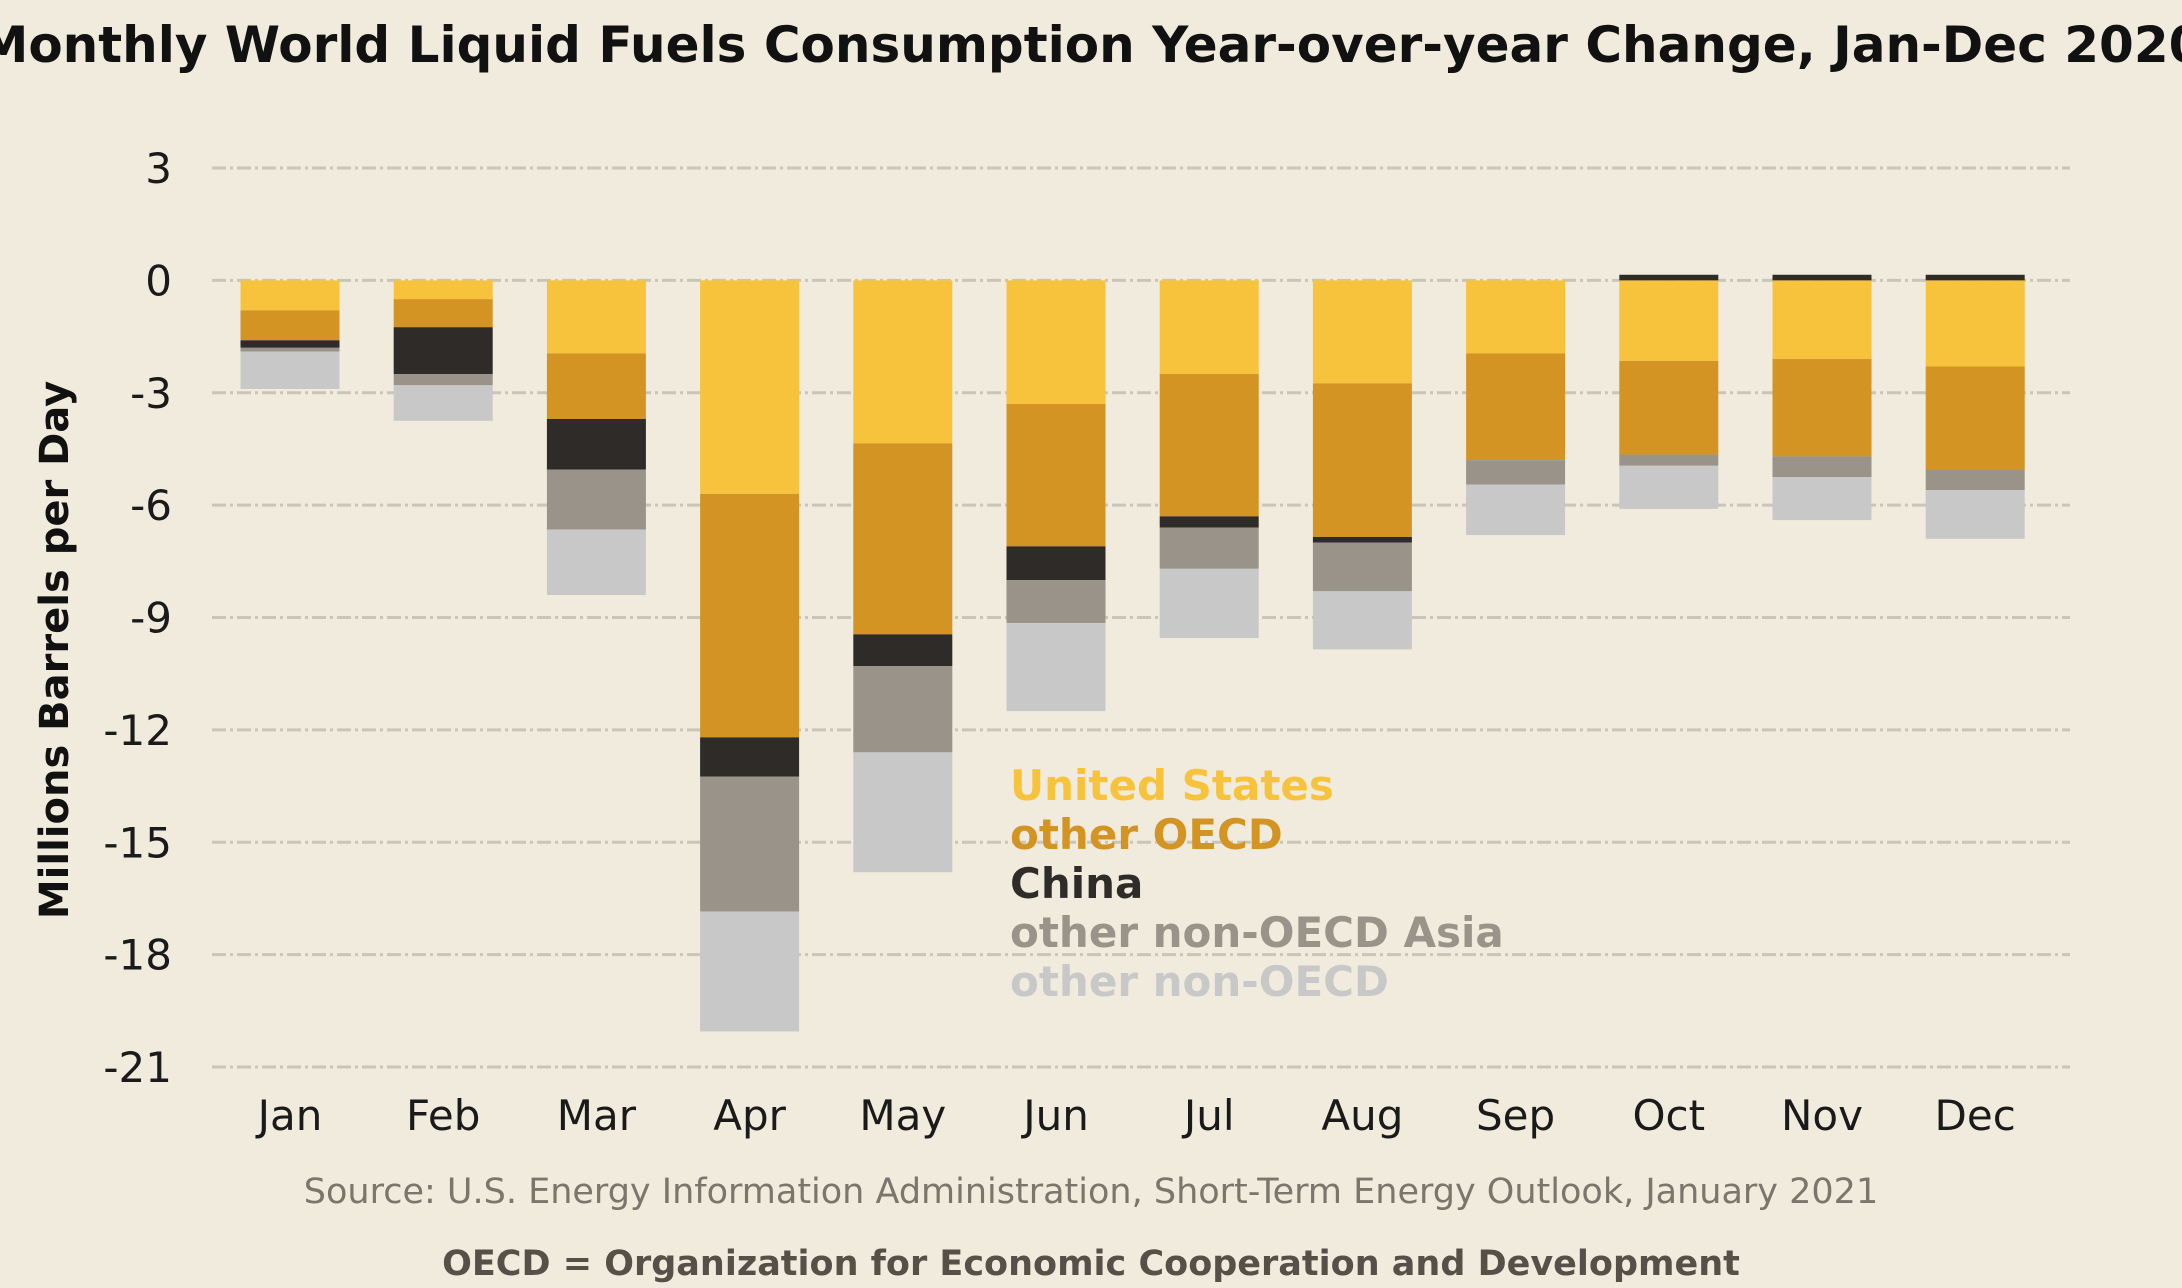 The width and height of the screenshot is (2182, 1288). What do you see at coordinates (137, 1067) in the screenshot?
I see `y-tick-label: -21` at bounding box center [137, 1067].